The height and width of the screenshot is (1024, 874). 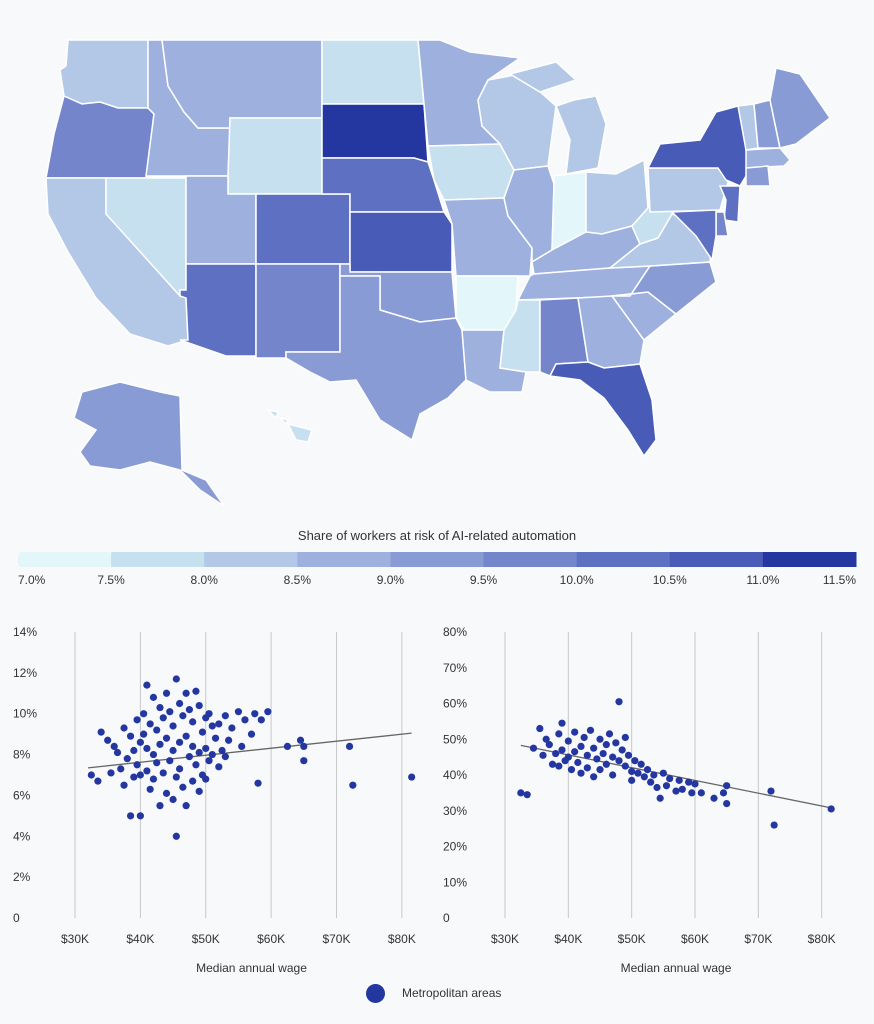 I want to click on state-FL, so click(x=602, y=409).